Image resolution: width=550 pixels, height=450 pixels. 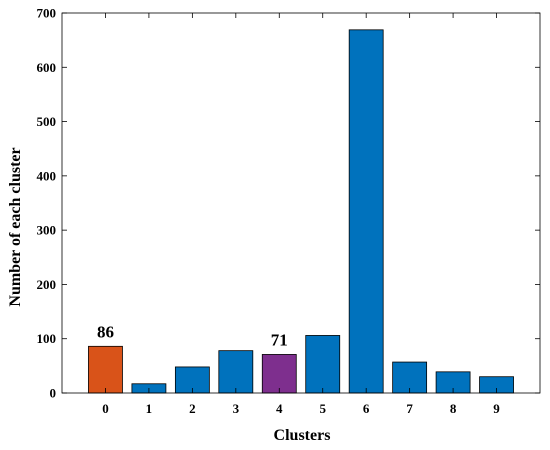 I want to click on x-tick-label-4: 4, so click(x=279, y=408).